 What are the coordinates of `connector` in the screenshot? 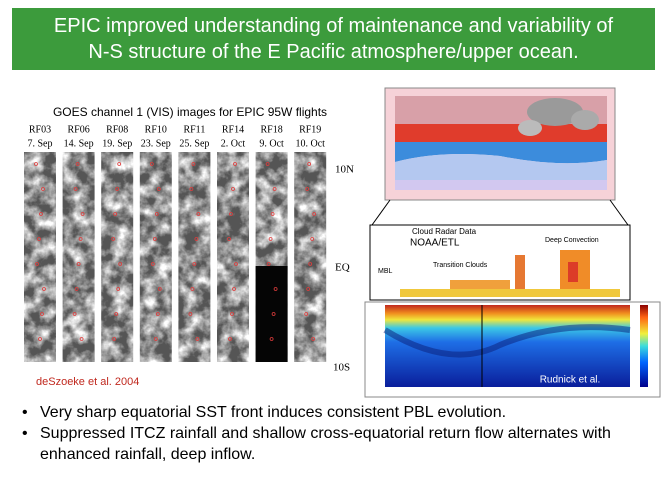 It's located at (500, 212).